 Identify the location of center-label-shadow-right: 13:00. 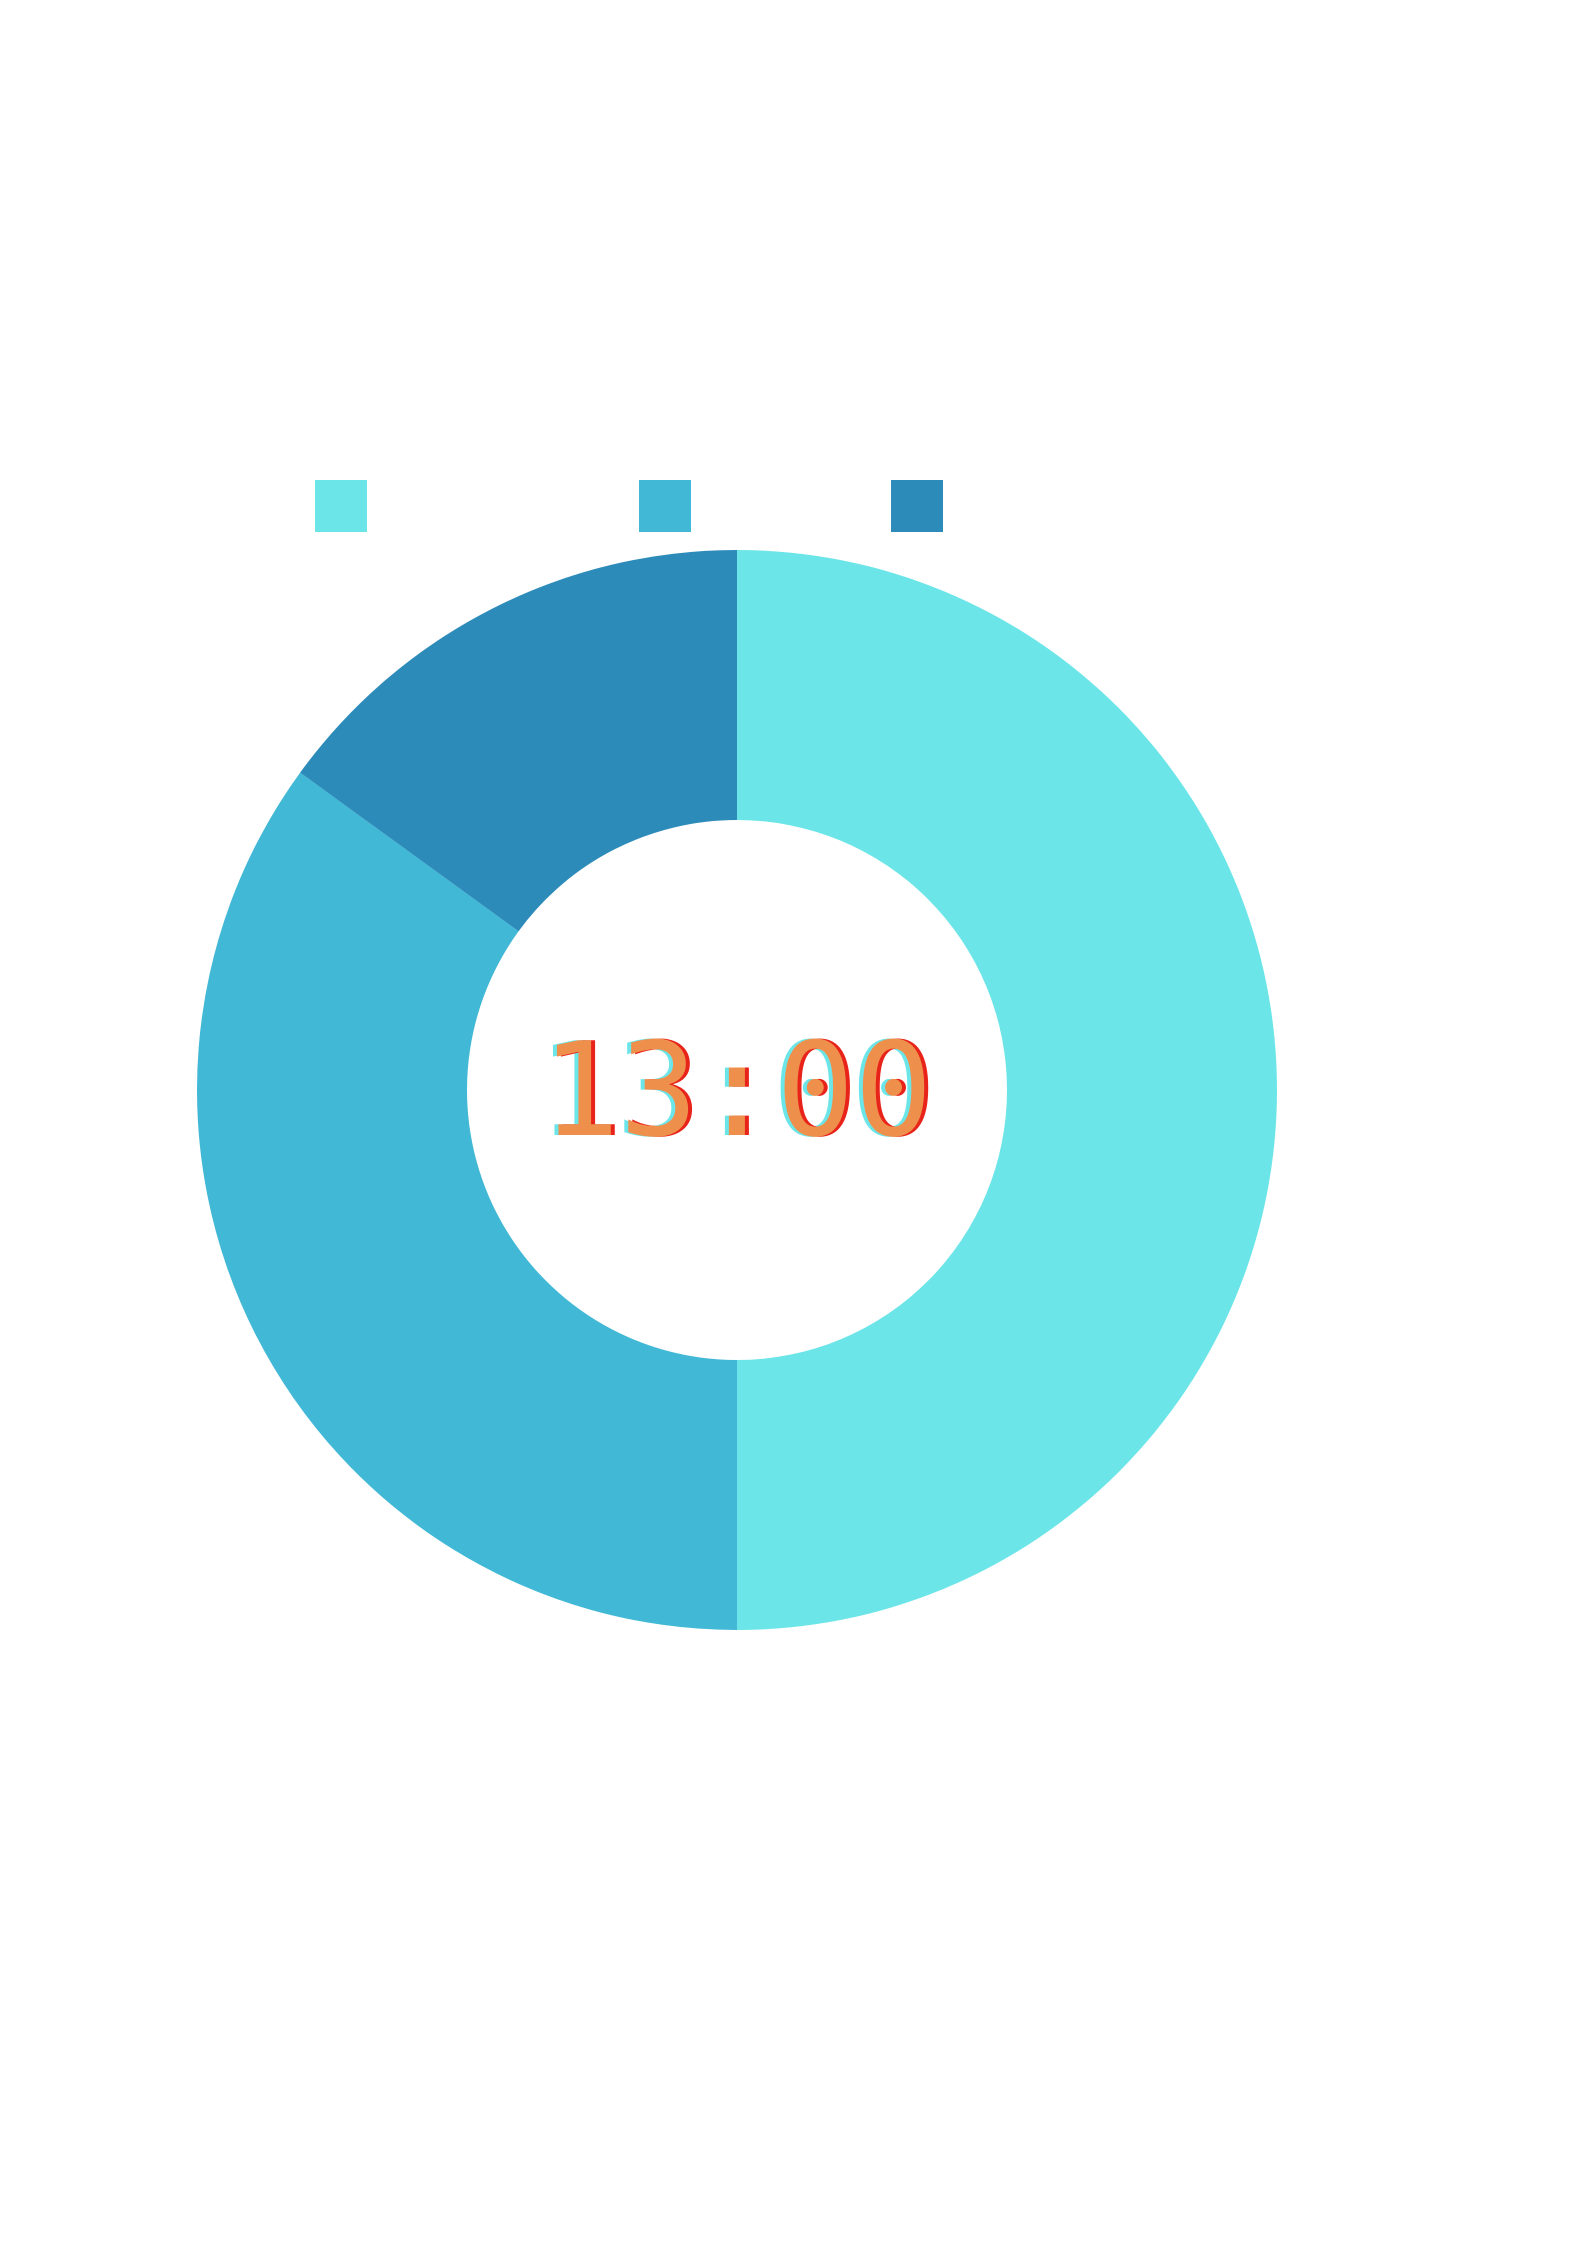
(740, 1090).